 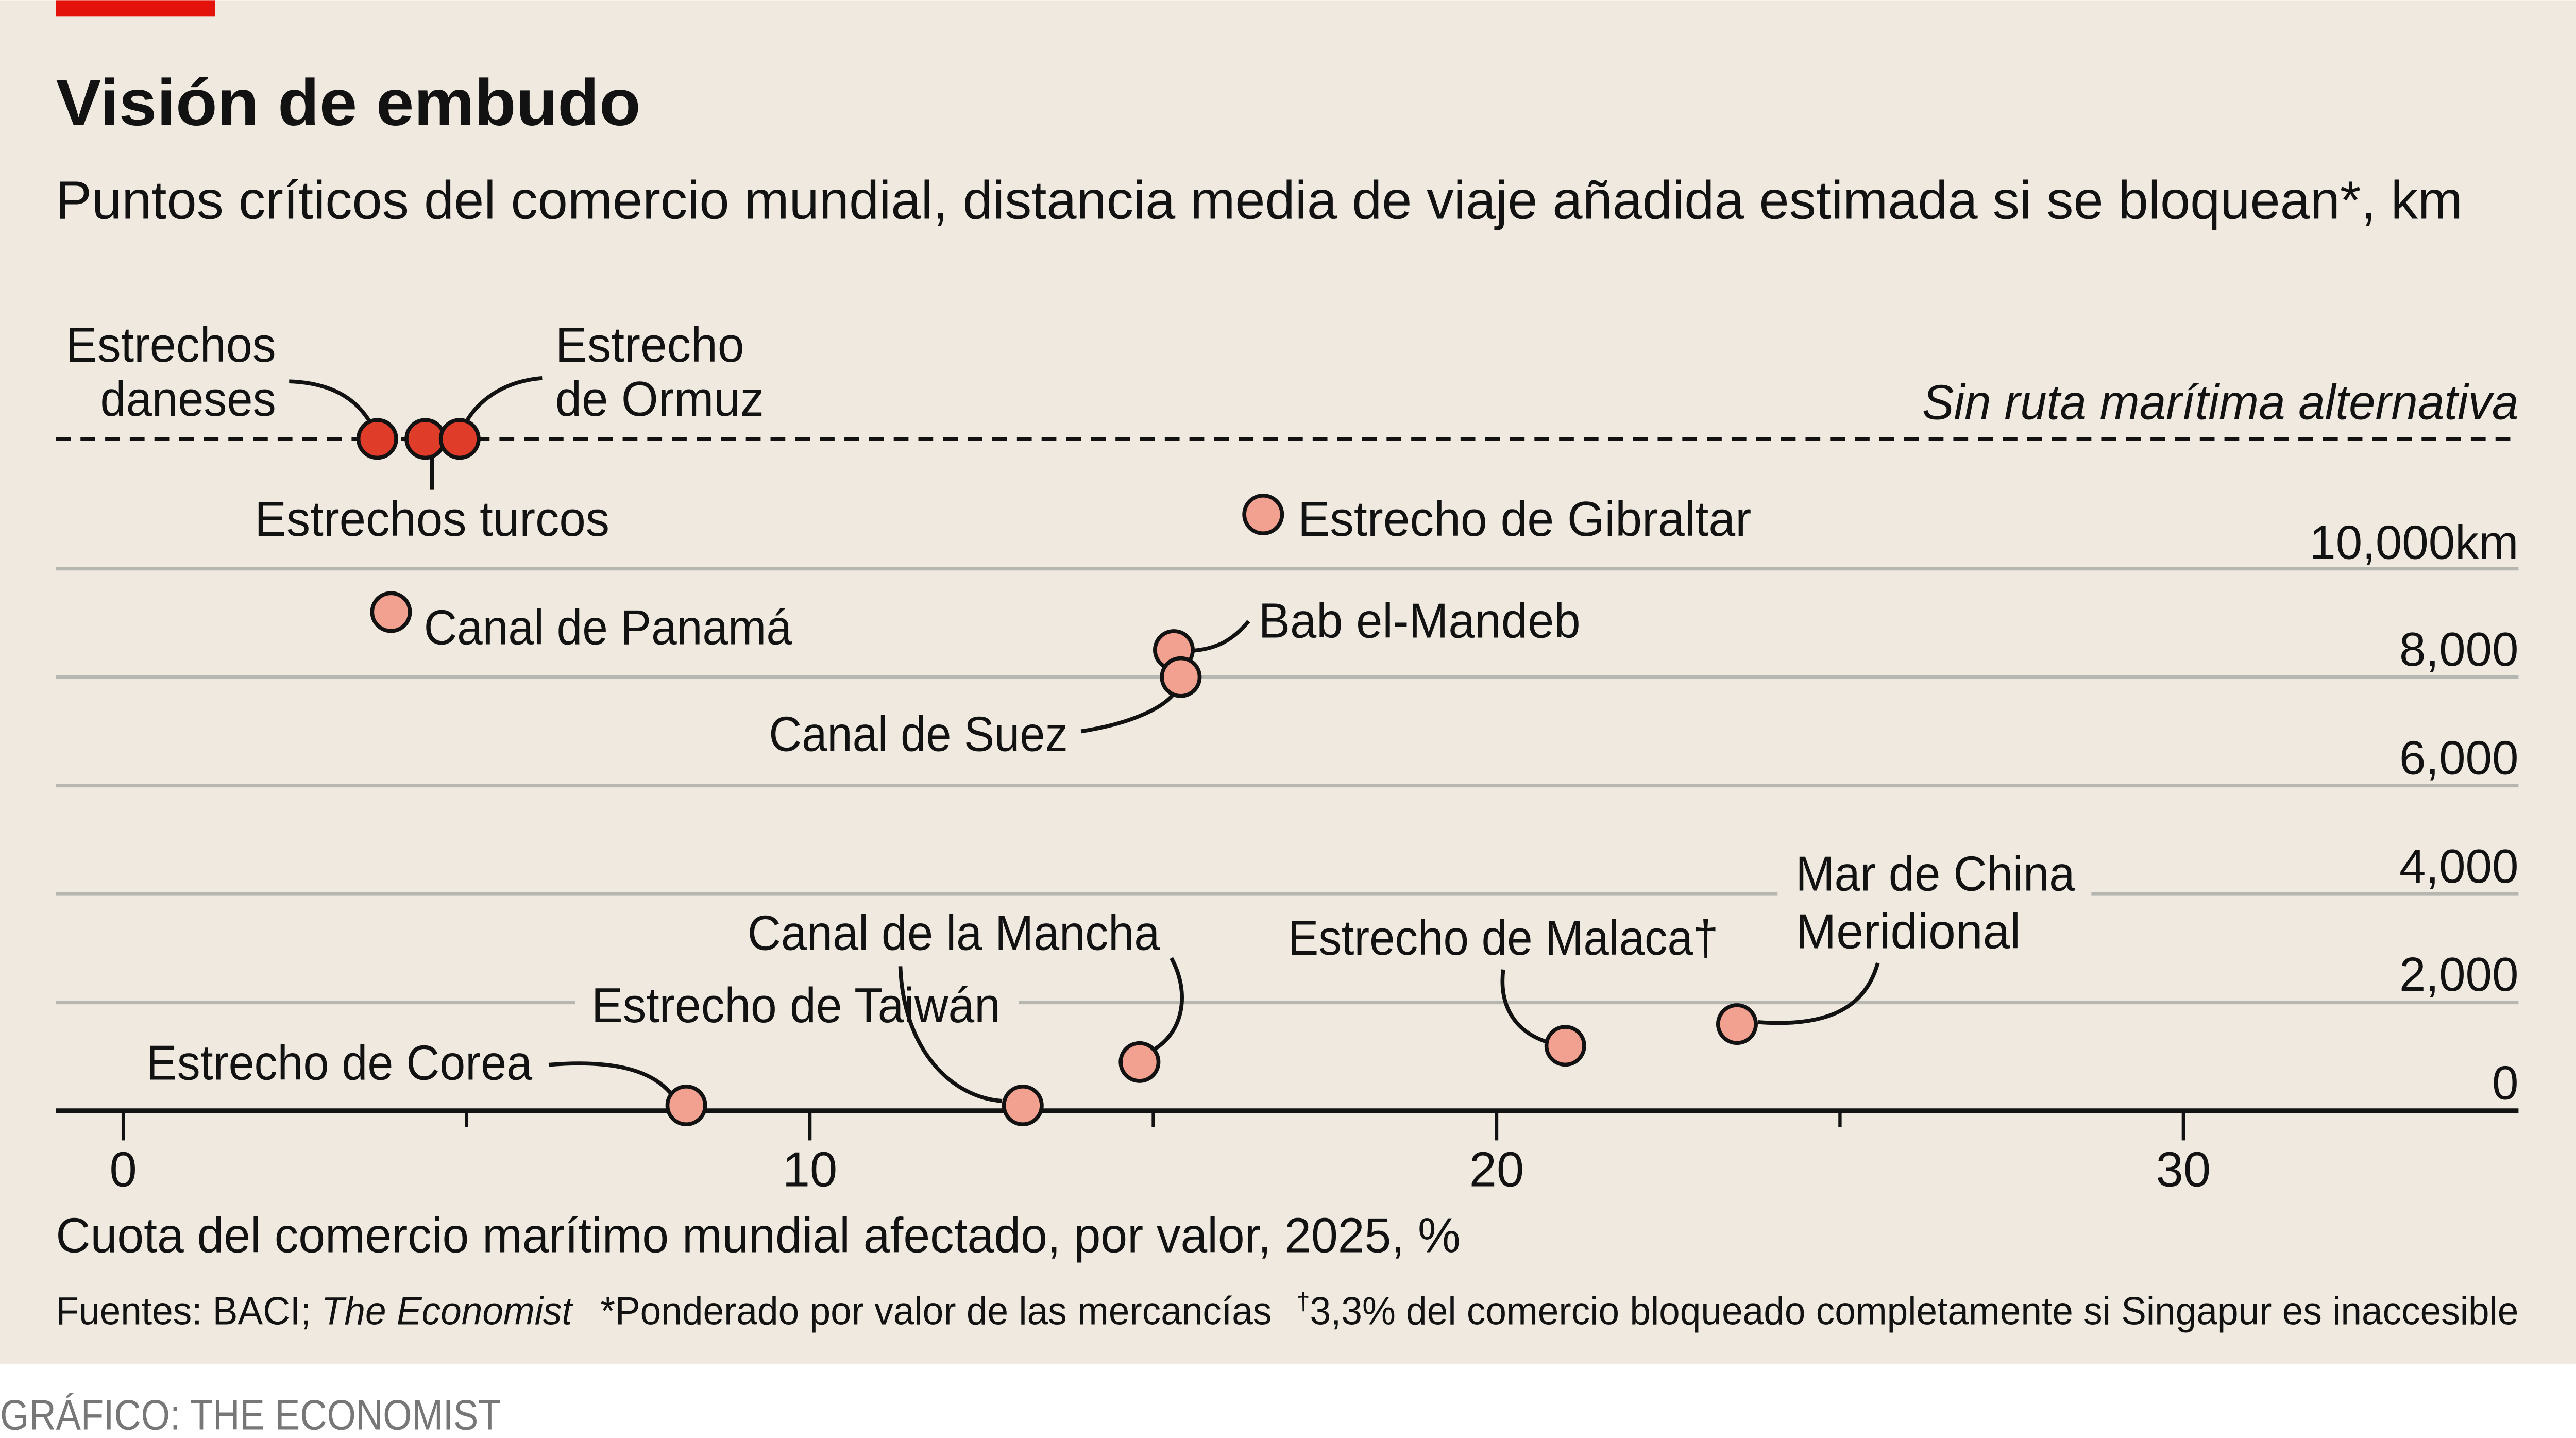 What do you see at coordinates (1303, 1301) in the screenshot?
I see `footnote-dagger: †` at bounding box center [1303, 1301].